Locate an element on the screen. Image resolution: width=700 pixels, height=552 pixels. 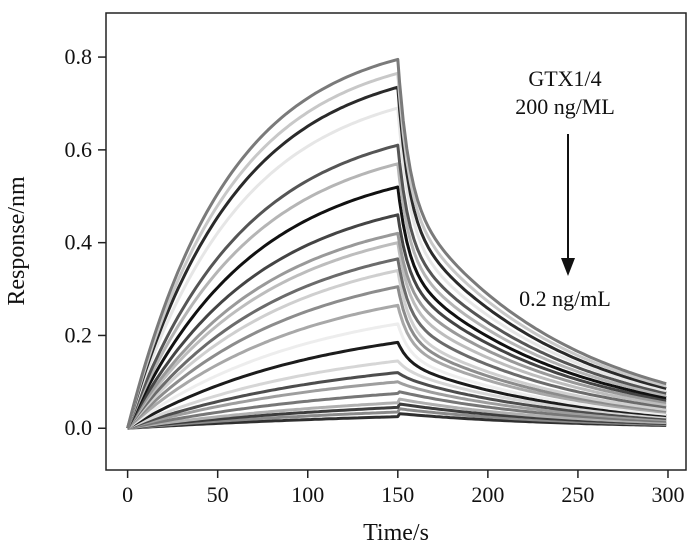
annotation-top-line1: GTX1/4 is located at coordinates (564, 78).